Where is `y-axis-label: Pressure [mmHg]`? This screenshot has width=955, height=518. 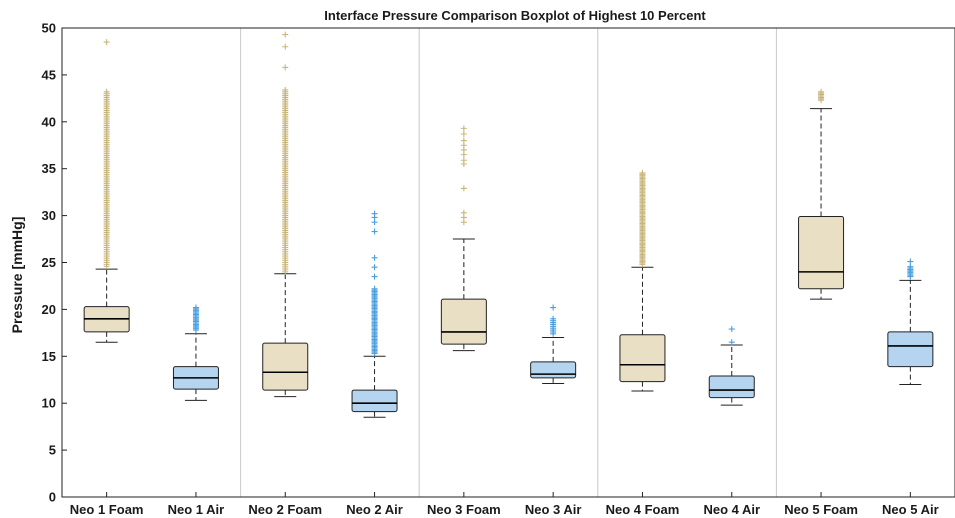 y-axis-label: Pressure [mmHg] is located at coordinates (17, 275).